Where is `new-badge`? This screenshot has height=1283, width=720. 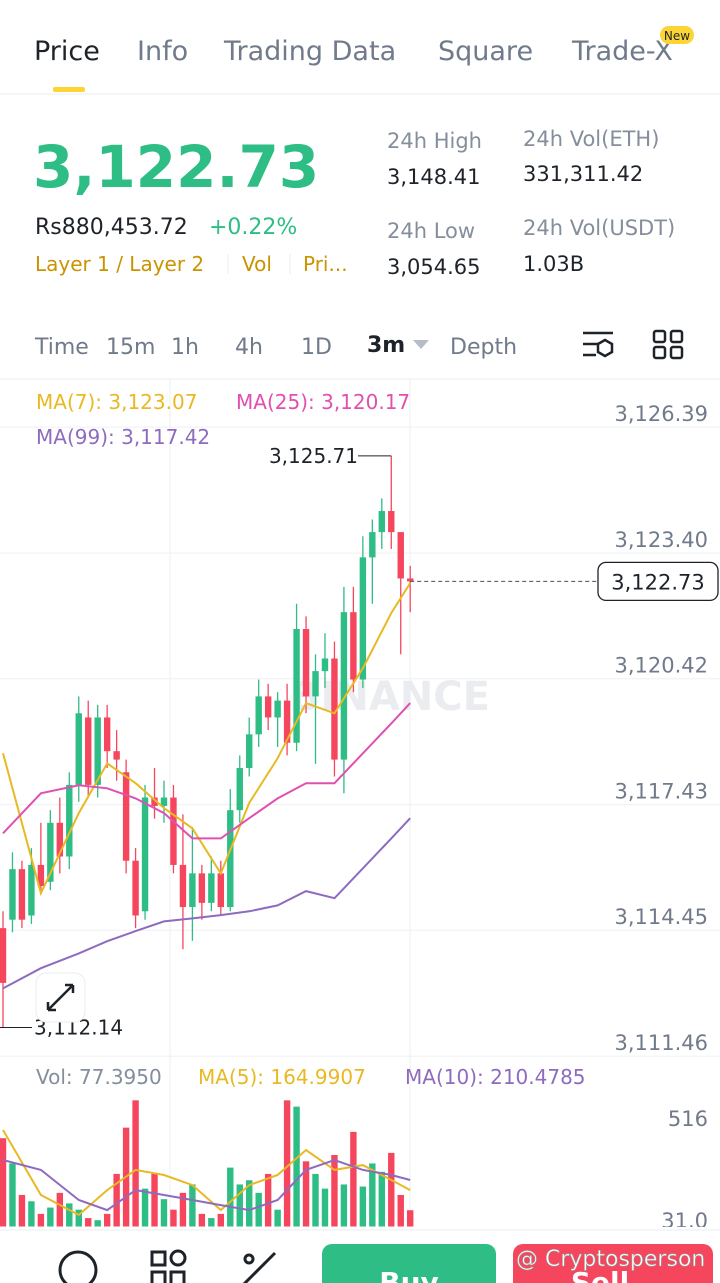
new-badge is located at coordinates (677, 35).